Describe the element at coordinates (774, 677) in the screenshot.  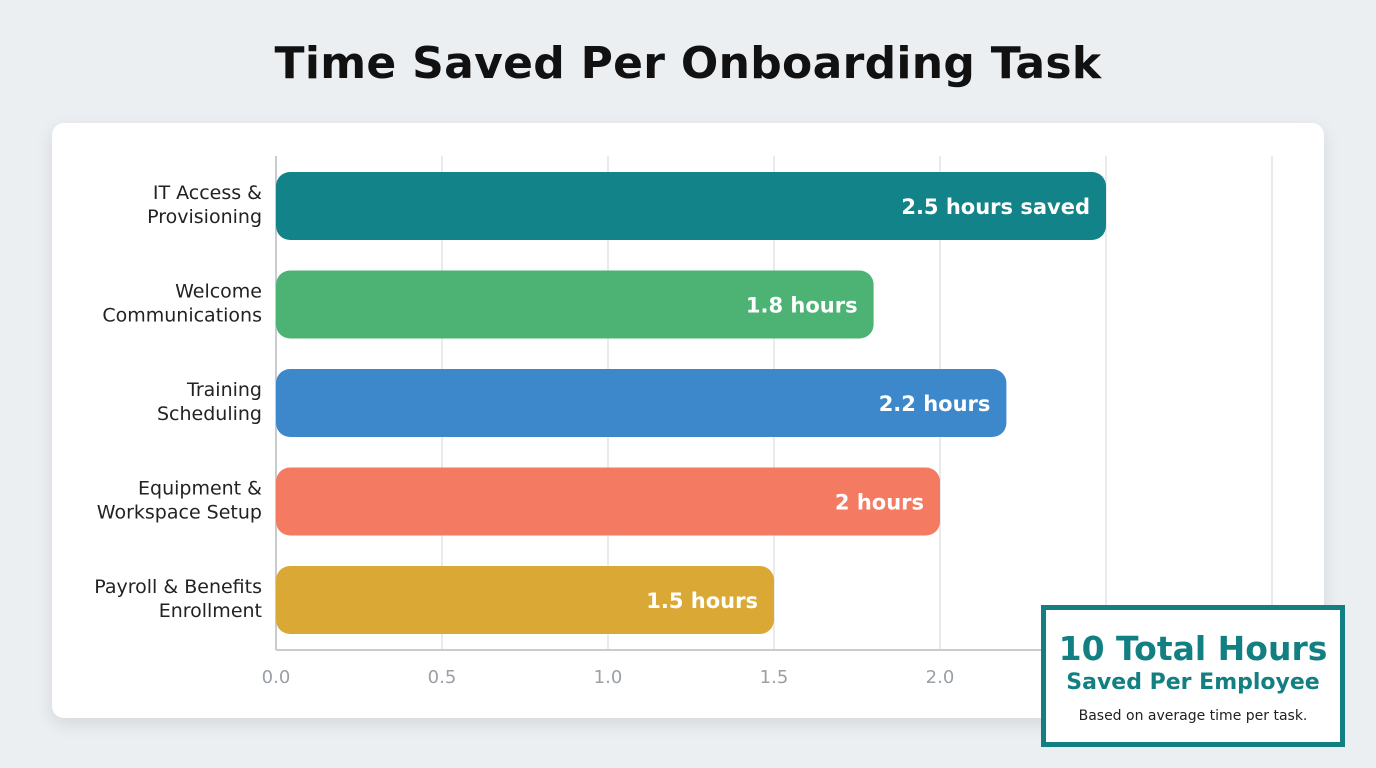
I see `x-tick-label: 1.5` at that location.